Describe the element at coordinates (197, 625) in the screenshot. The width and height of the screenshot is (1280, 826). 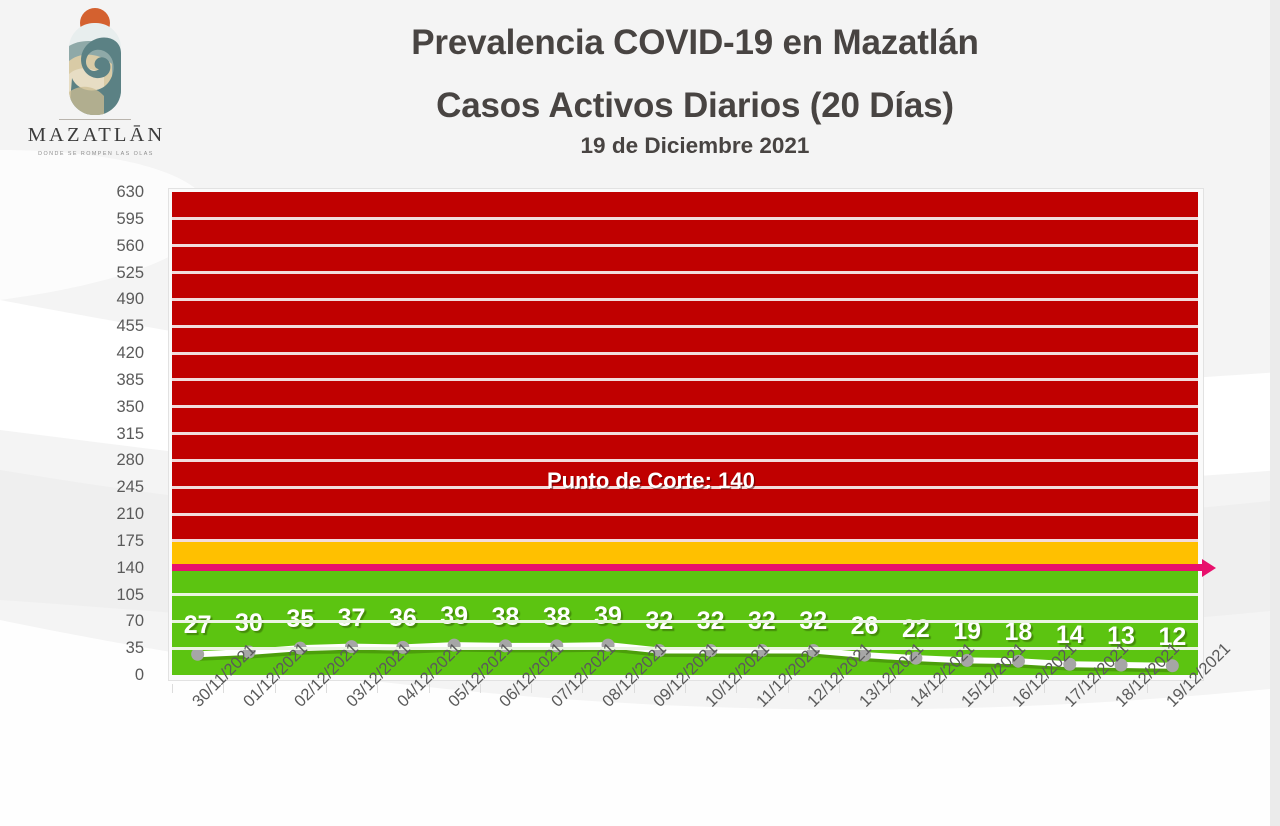
I see `data-label: 27` at that location.